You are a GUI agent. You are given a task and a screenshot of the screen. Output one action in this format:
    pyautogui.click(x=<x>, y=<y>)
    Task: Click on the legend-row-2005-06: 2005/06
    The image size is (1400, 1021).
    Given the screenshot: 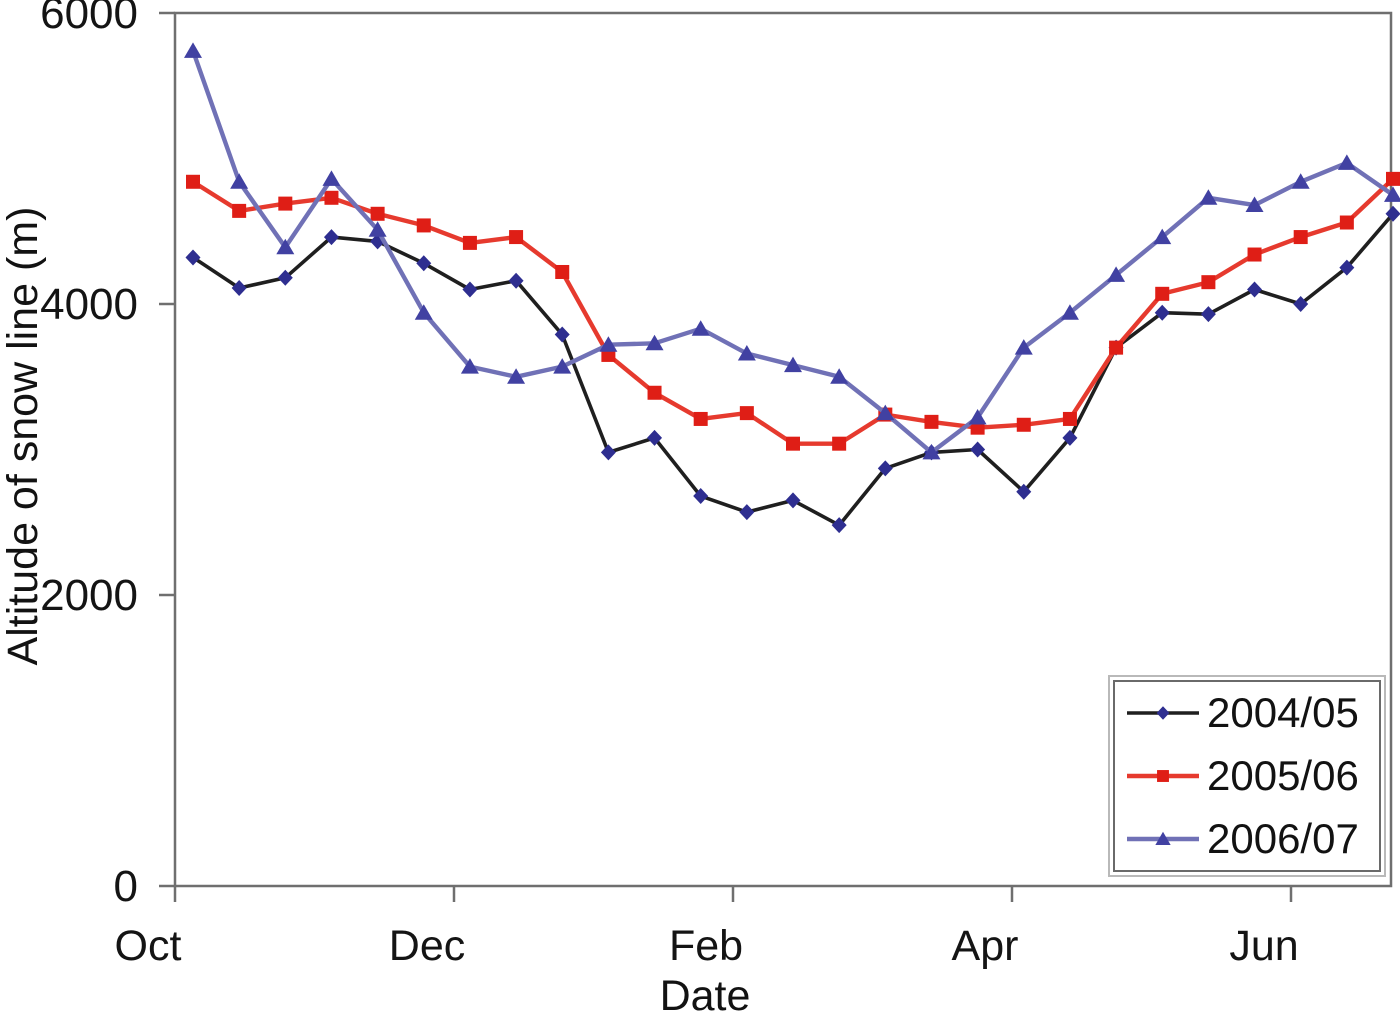 What is the action you would take?
    pyautogui.click(x=1252, y=776)
    